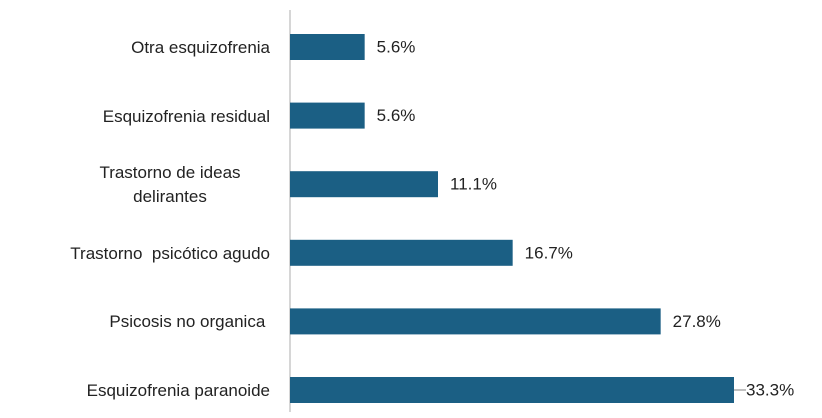 The image size is (822, 418). Describe the element at coordinates (170, 253) in the screenshot. I see `category-label: Trastorno psicótico agudo` at that location.